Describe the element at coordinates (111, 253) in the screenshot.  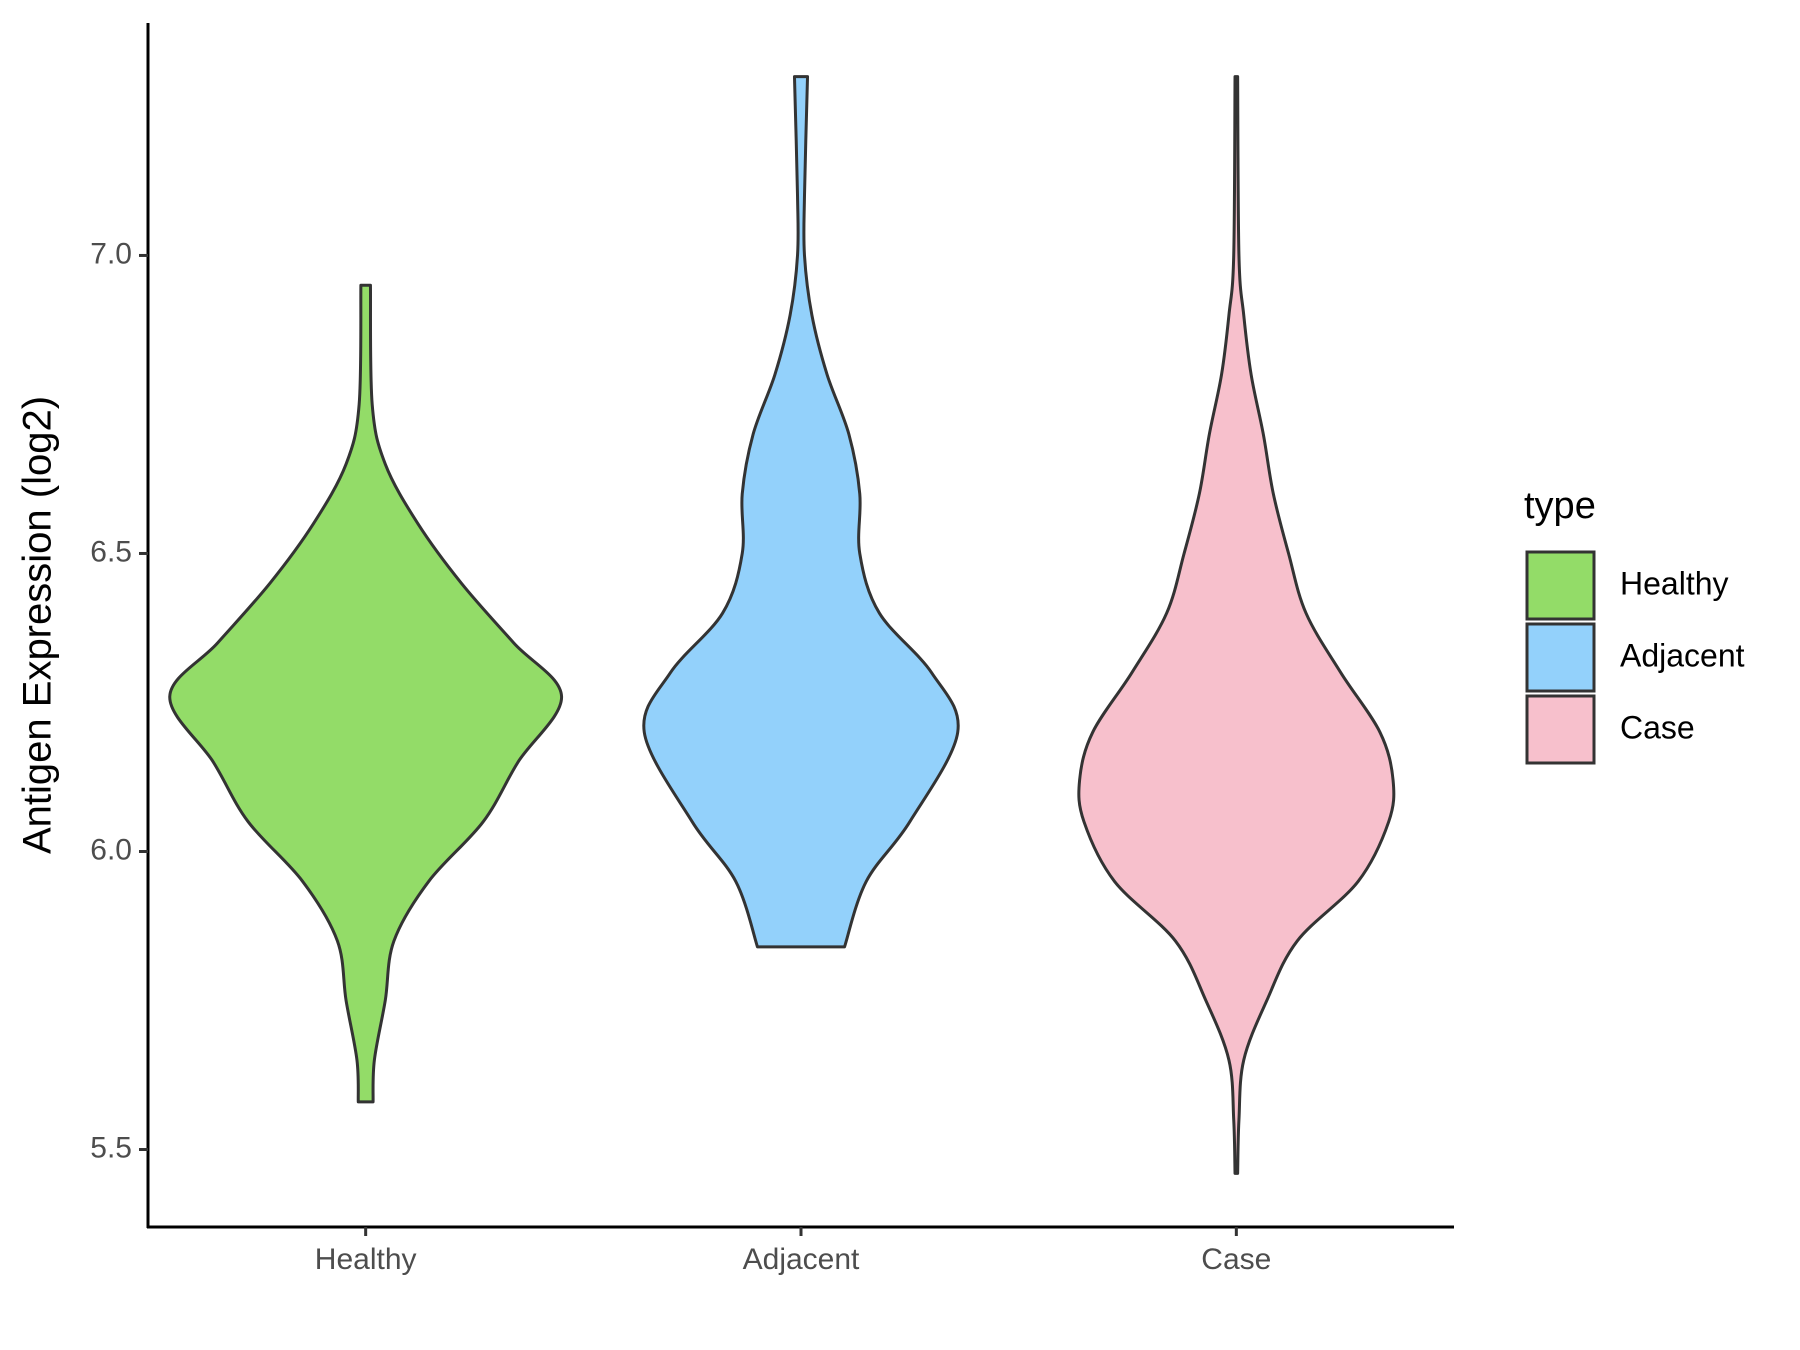
I see `y-tick-label: 7.0` at that location.